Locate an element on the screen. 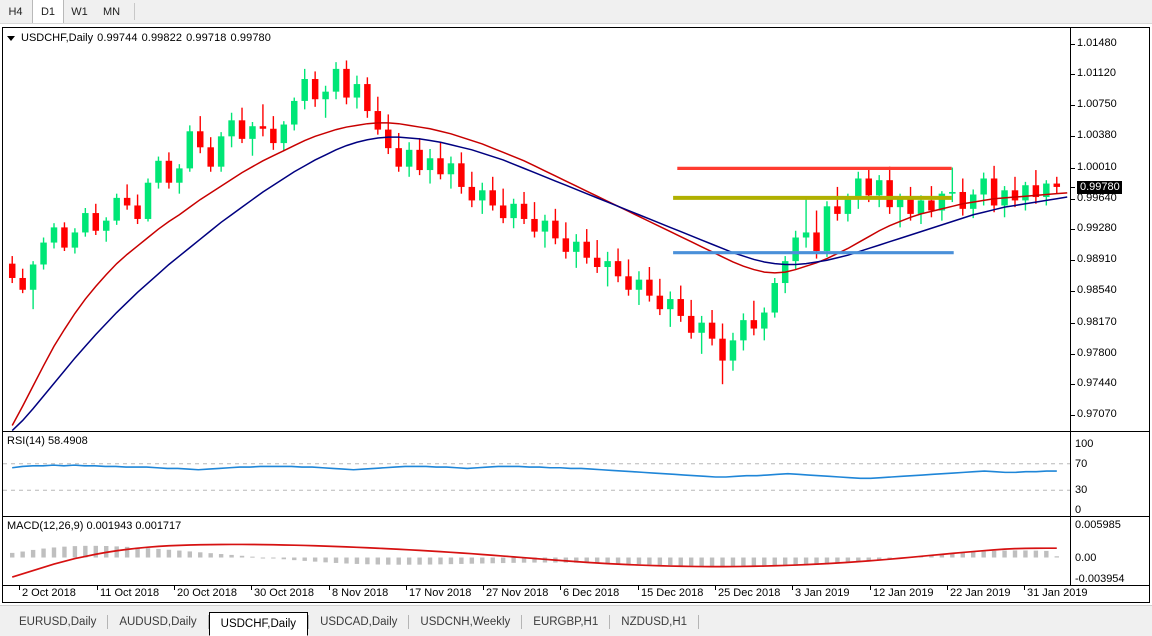 The width and height of the screenshot is (1152, 636). chart-tab-usdcad-daily: USDCAD,Daily is located at coordinates (358, 622).